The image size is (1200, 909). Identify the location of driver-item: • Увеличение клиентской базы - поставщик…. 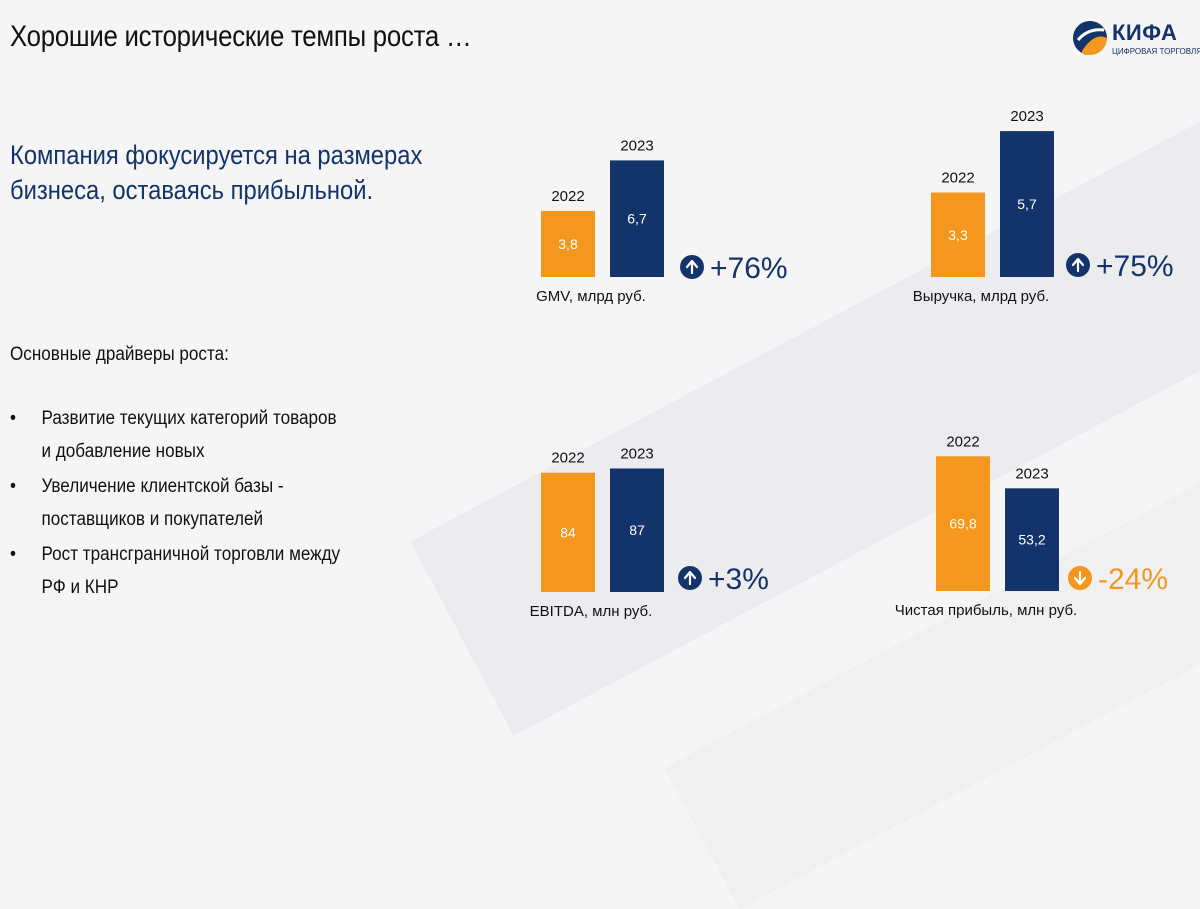
(215, 503).